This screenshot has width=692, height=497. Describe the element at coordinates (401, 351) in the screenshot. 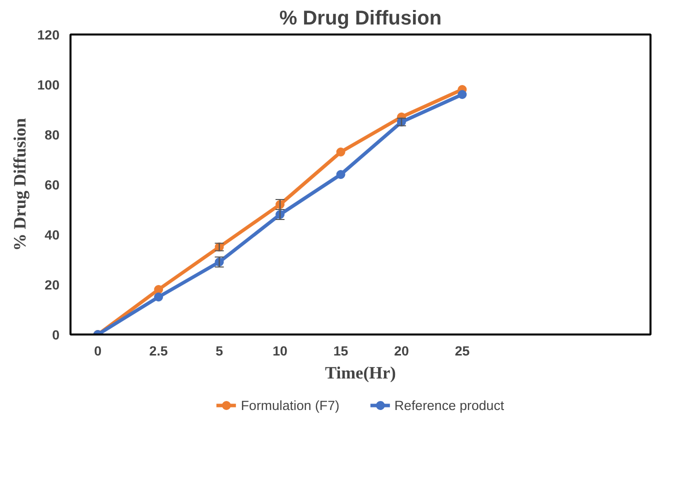

I see `x-tick-label: 20` at that location.